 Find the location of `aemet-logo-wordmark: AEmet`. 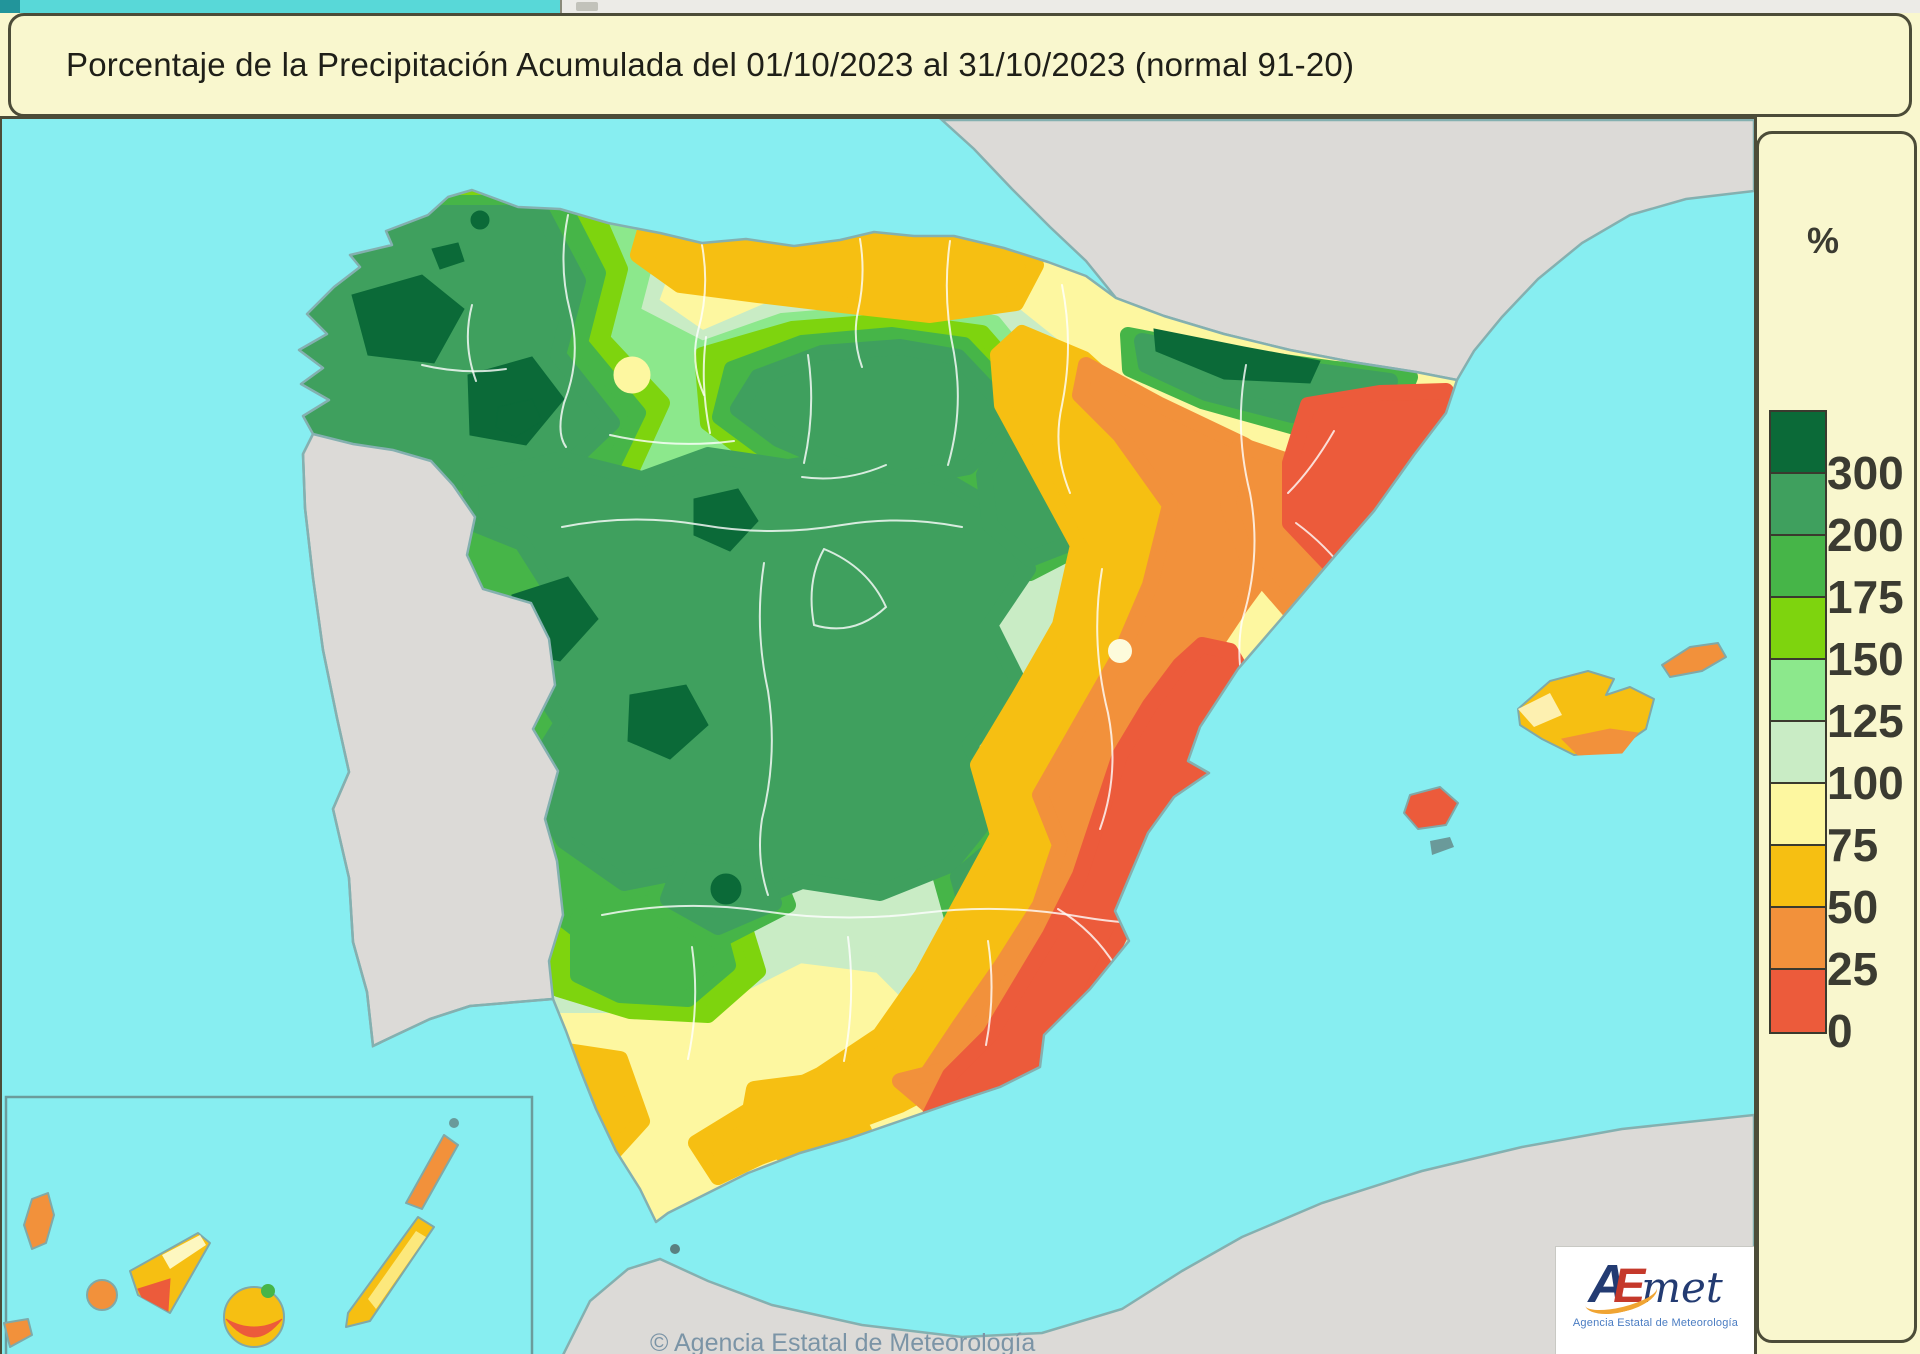

aemet-logo-wordmark: AEmet is located at coordinates (1655, 1284).